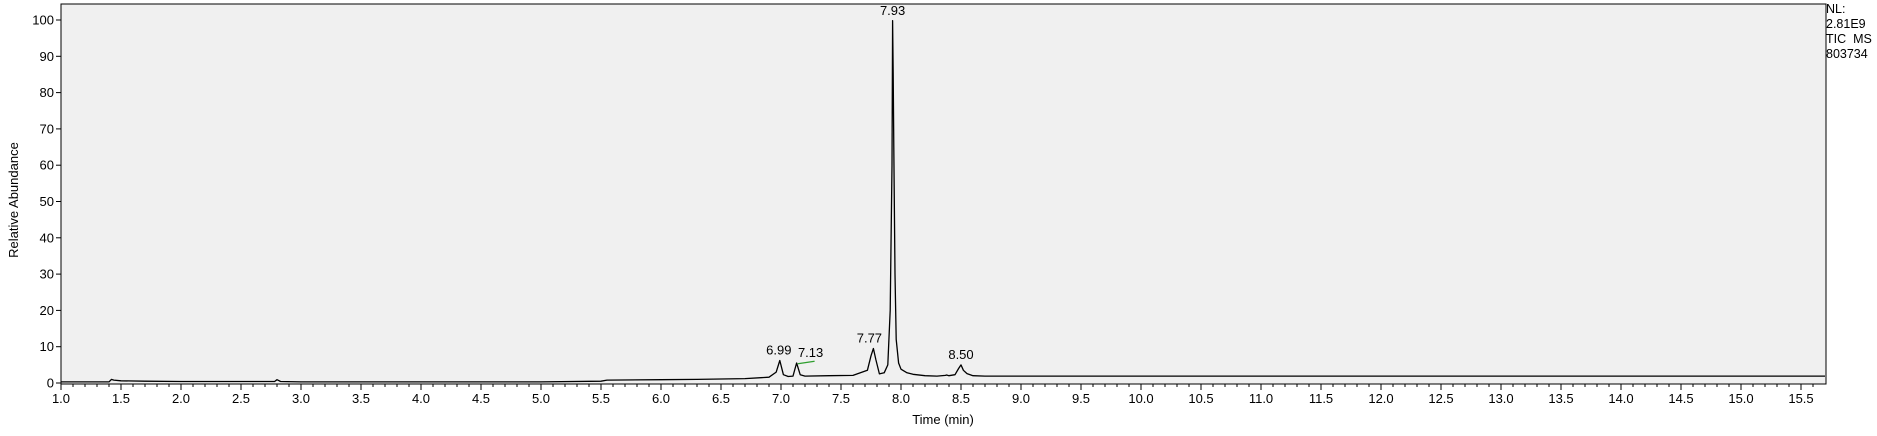  I want to click on x-axis-label: Time (min), so click(943, 419).